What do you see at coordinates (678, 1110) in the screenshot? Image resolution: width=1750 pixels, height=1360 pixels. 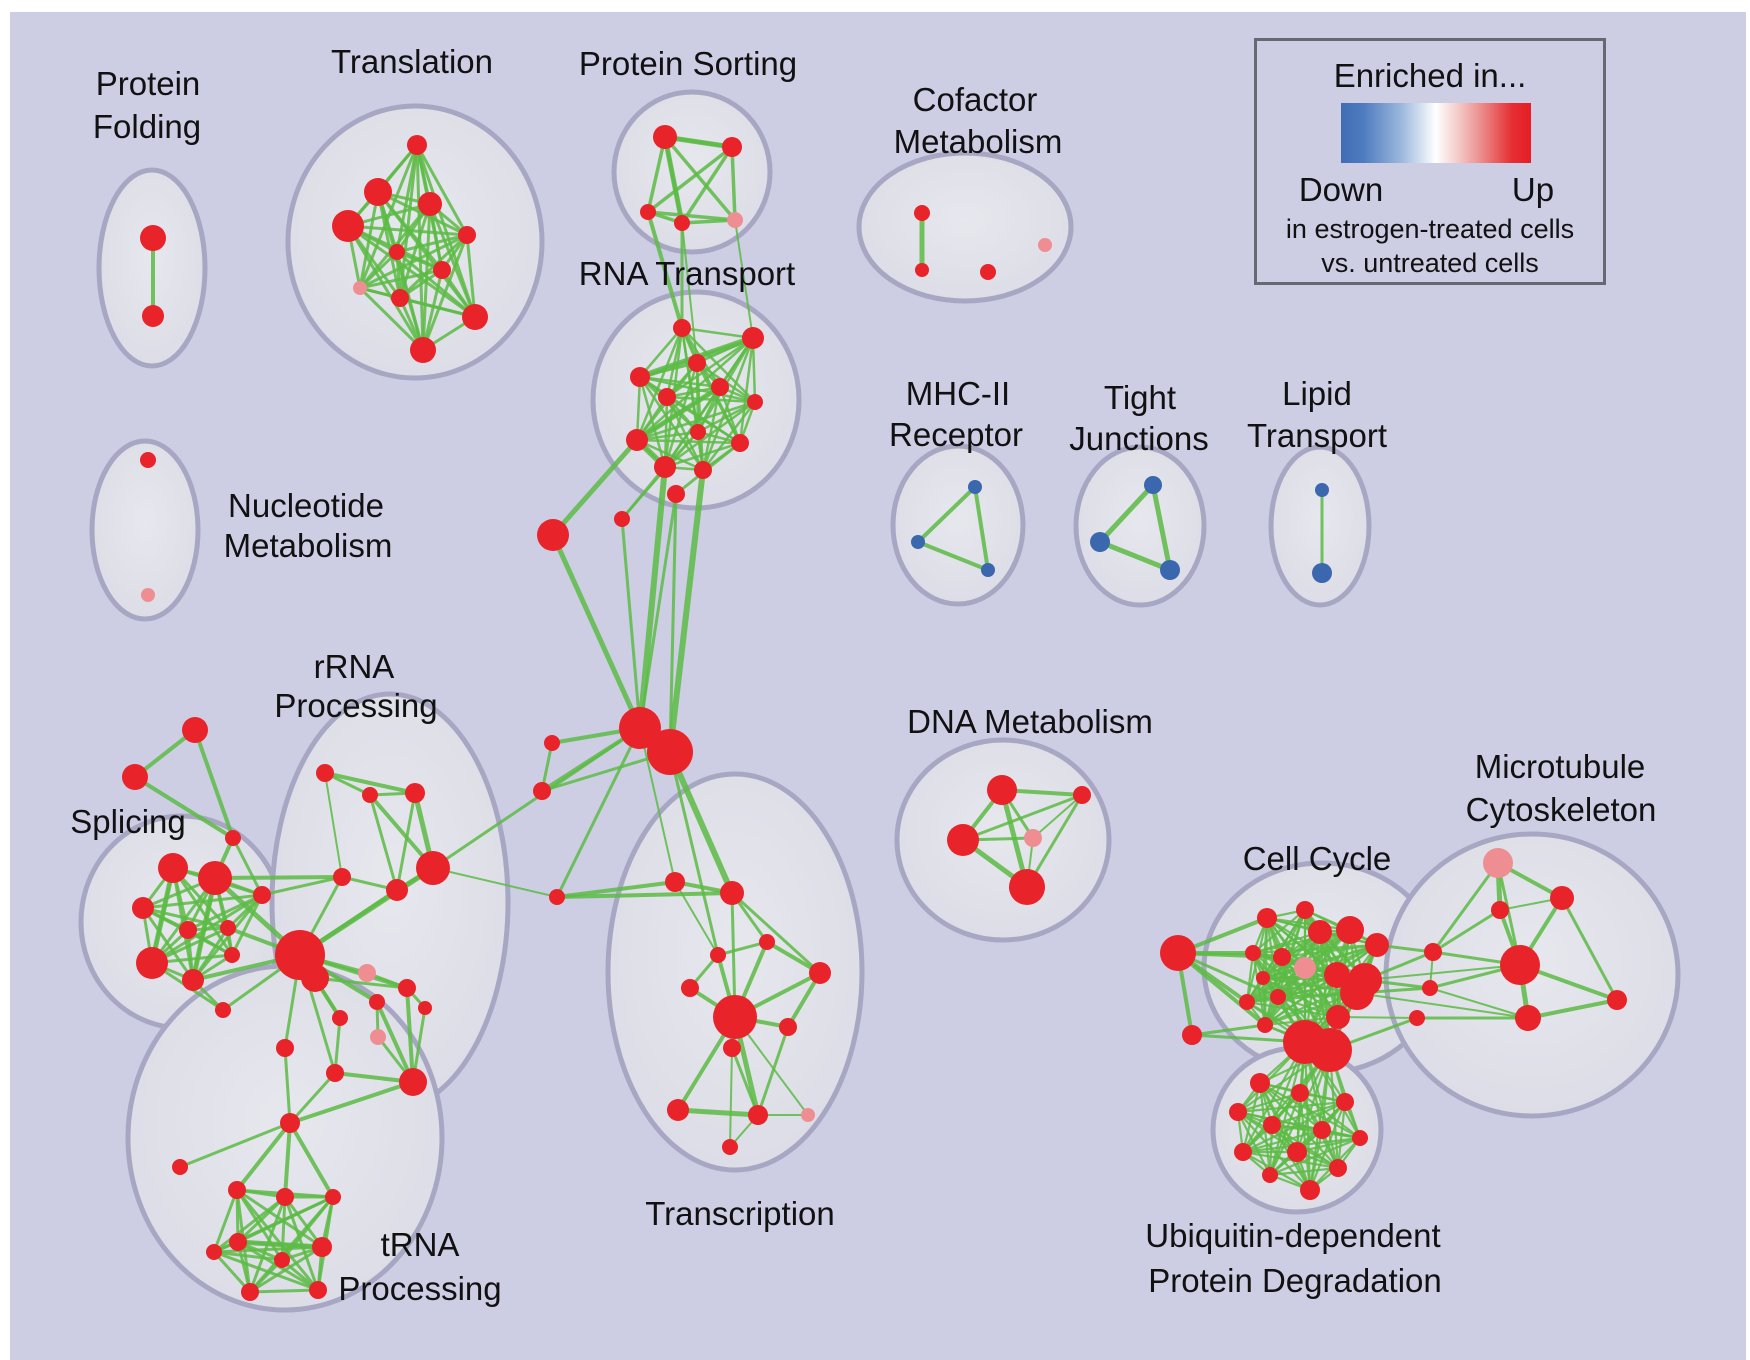 I see `node-tr10` at bounding box center [678, 1110].